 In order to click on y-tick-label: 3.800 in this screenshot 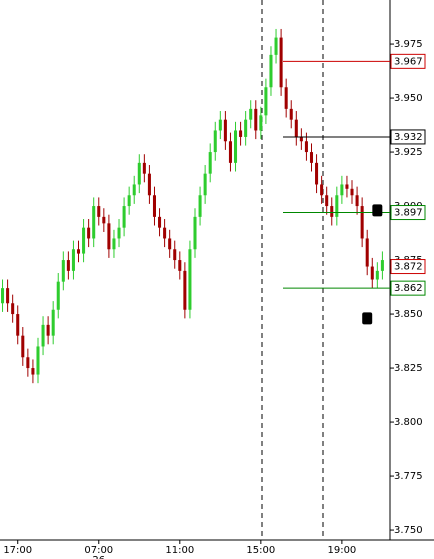, I will do `click(408, 422)`.